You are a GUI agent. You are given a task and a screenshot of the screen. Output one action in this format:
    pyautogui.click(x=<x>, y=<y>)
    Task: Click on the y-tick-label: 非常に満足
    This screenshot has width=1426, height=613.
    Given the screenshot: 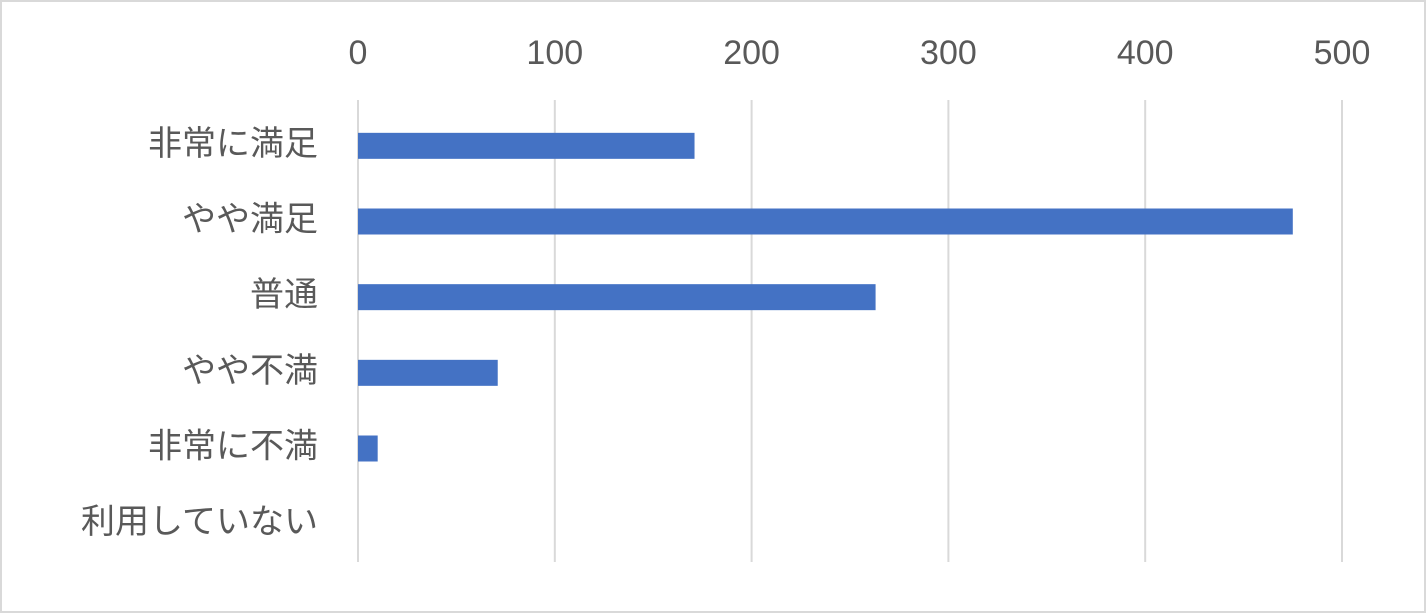 What is the action you would take?
    pyautogui.click(x=233, y=144)
    